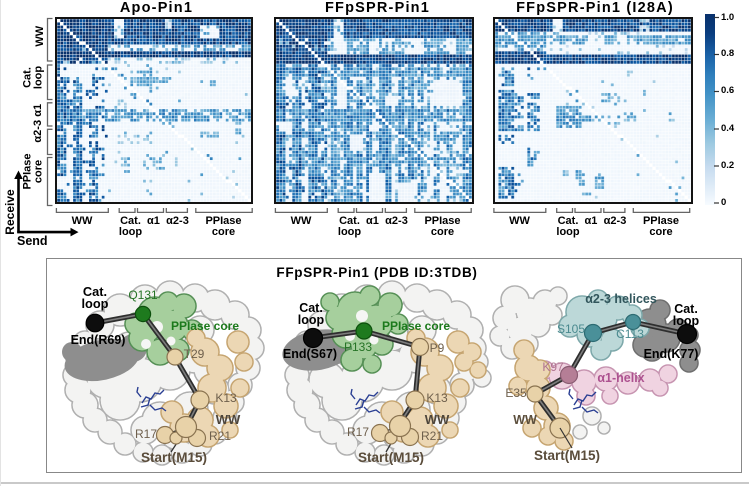 This screenshot has height=486, width=749. What do you see at coordinates (310, 354) in the screenshot?
I see `svg-text: End(S67)` at bounding box center [310, 354].